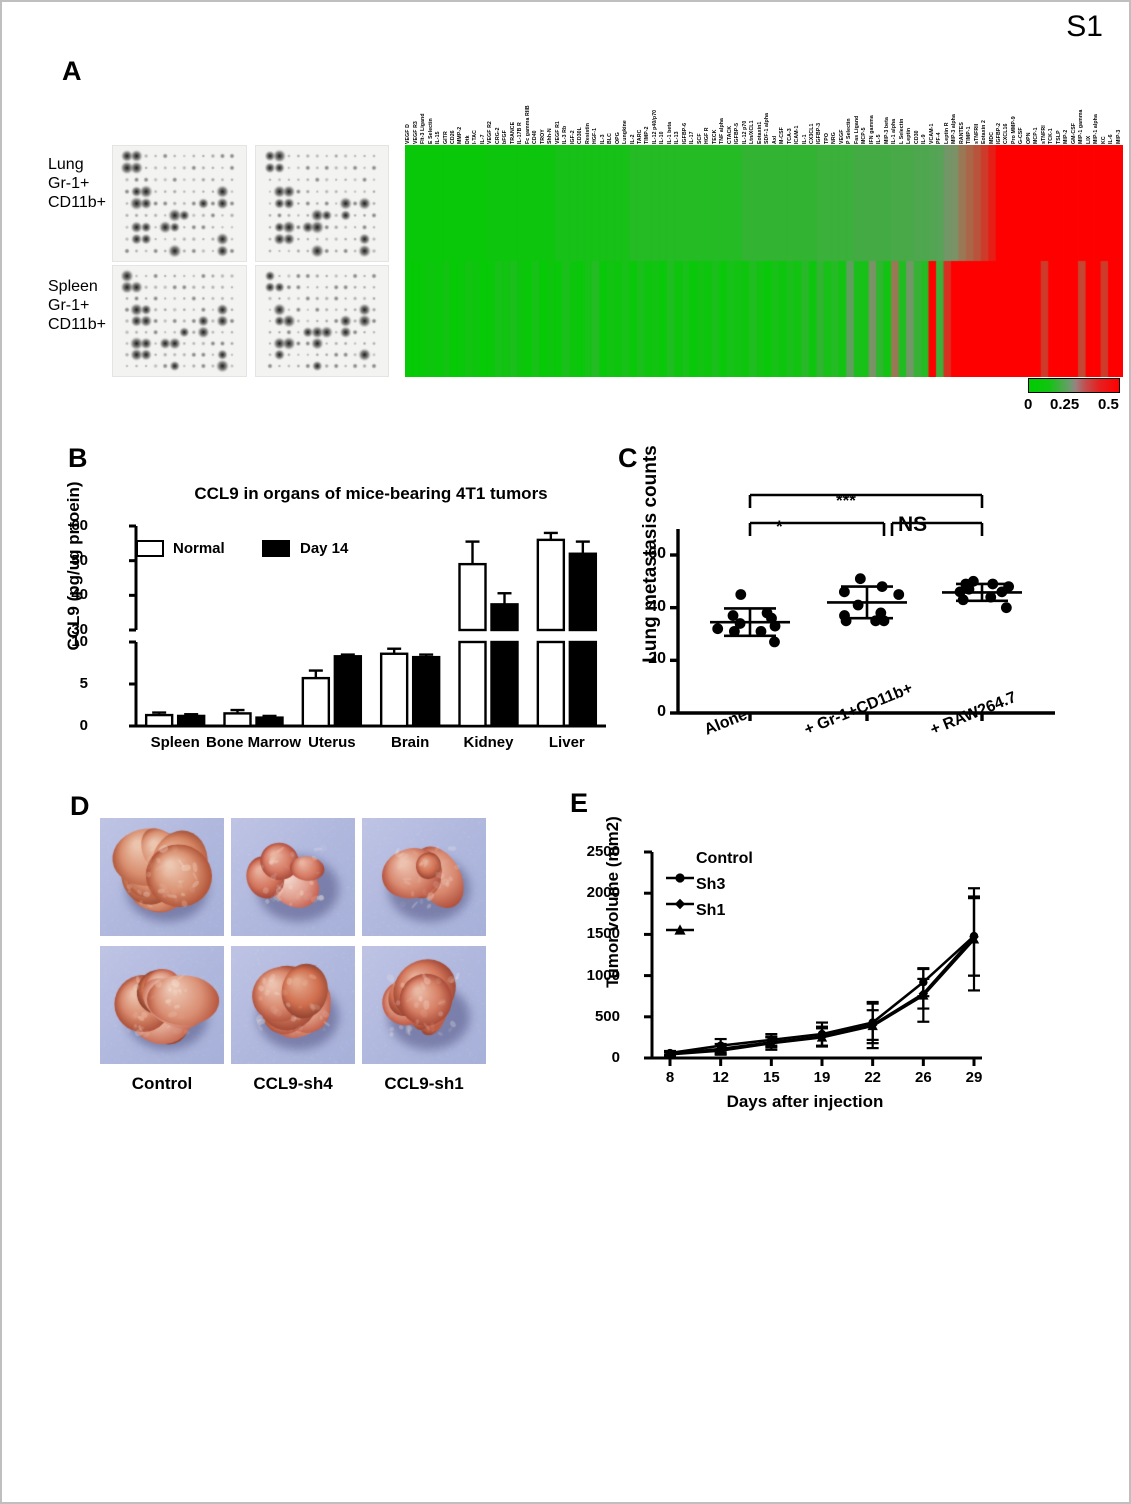 Image resolution: width=1131 pixels, height=1504 pixels. Describe the element at coordinates (625, 132) in the screenshot. I see `heatmap-col-label: Lungkine` at that location.